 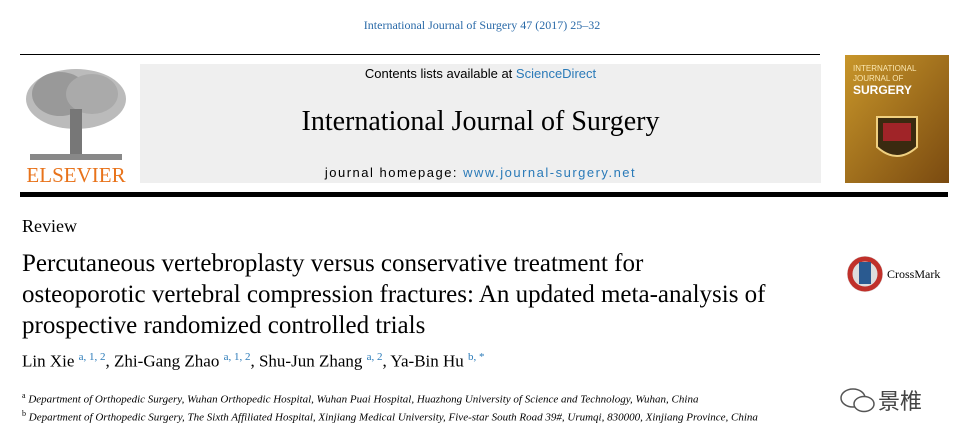 What do you see at coordinates (900, 402) in the screenshot?
I see `watermark-text: 景椎` at bounding box center [900, 402].